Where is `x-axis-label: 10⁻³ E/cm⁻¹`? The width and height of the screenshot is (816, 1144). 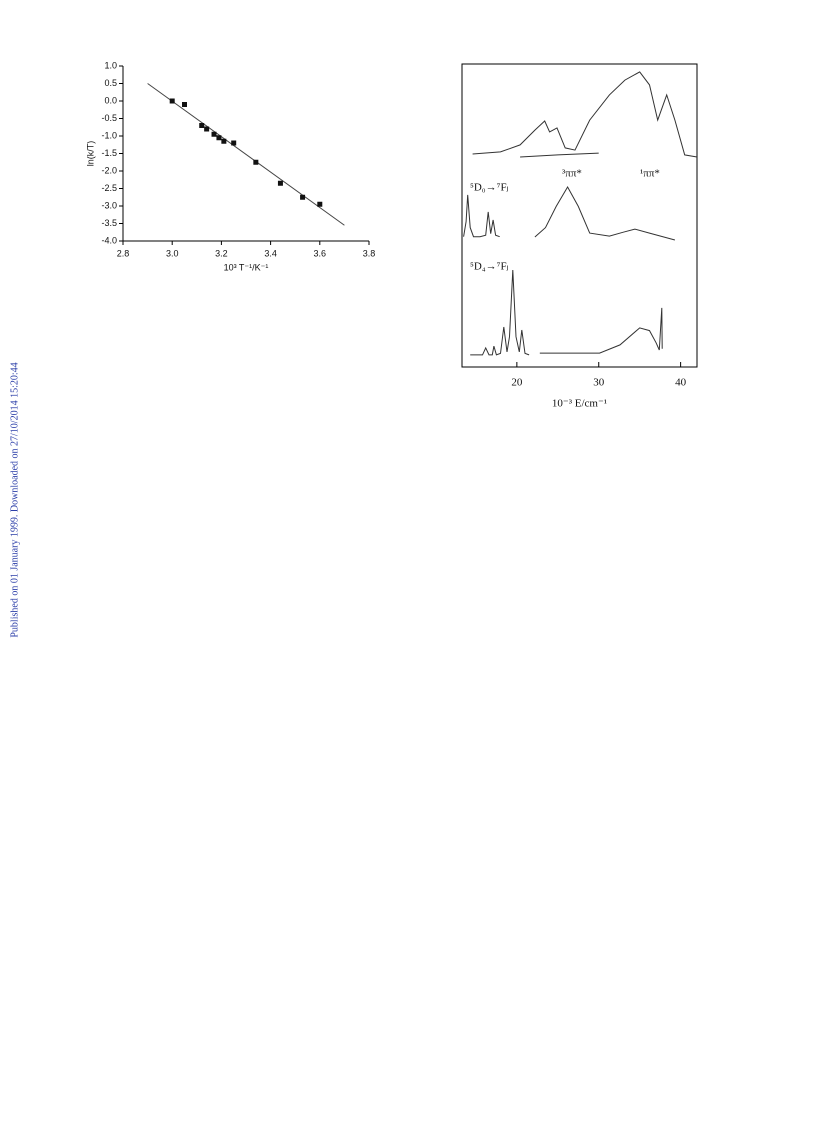 x-axis-label: 10⁻³ E/cm⁻¹ is located at coordinates (579, 404).